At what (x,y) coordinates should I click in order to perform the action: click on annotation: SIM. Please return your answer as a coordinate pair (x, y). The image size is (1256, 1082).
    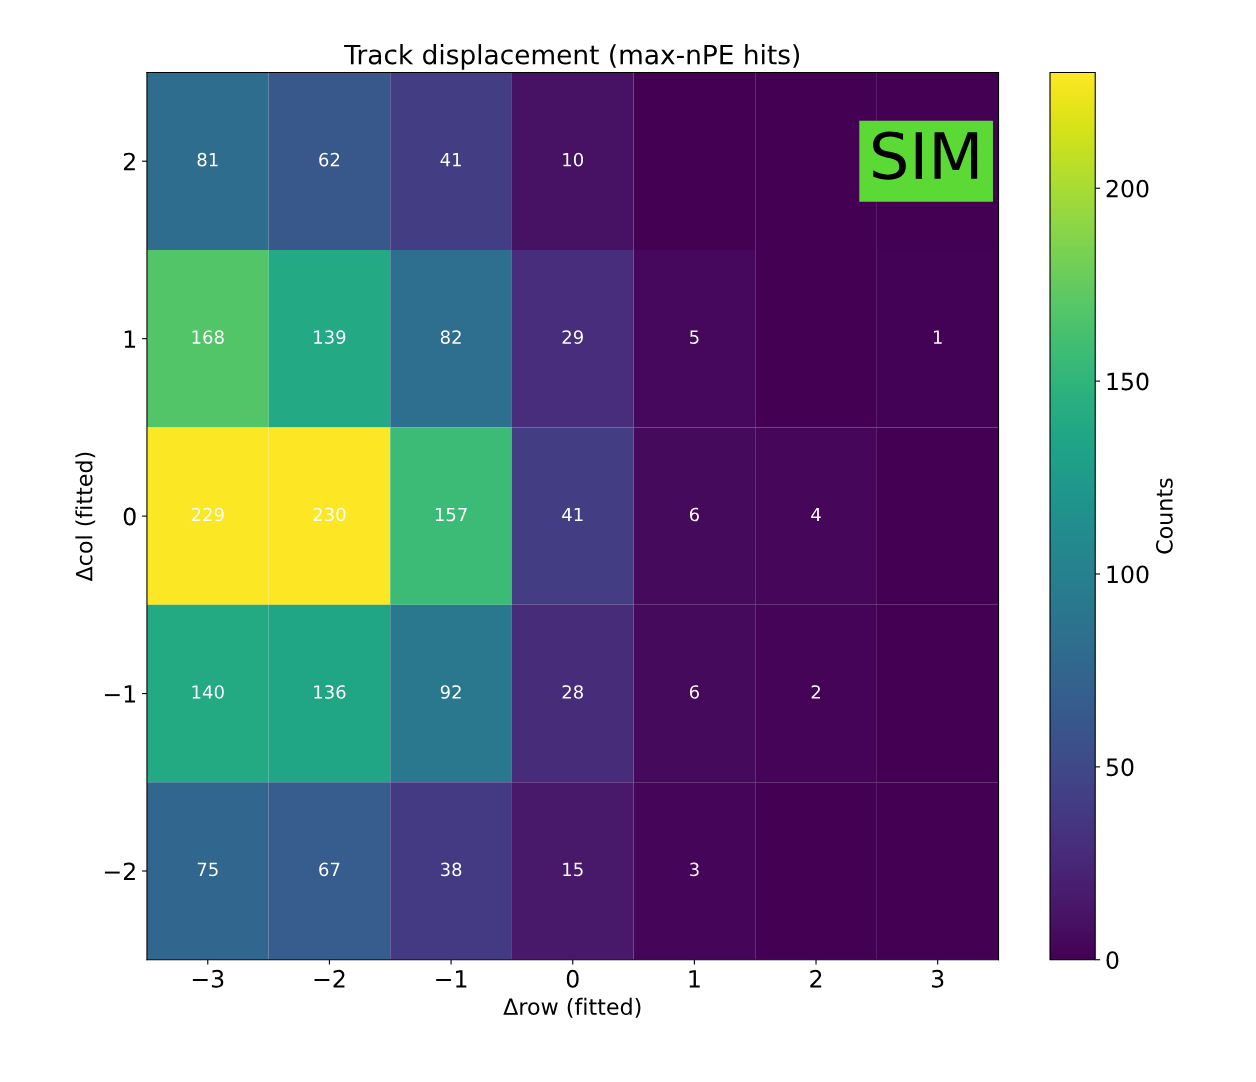
    Looking at the image, I should click on (925, 155).